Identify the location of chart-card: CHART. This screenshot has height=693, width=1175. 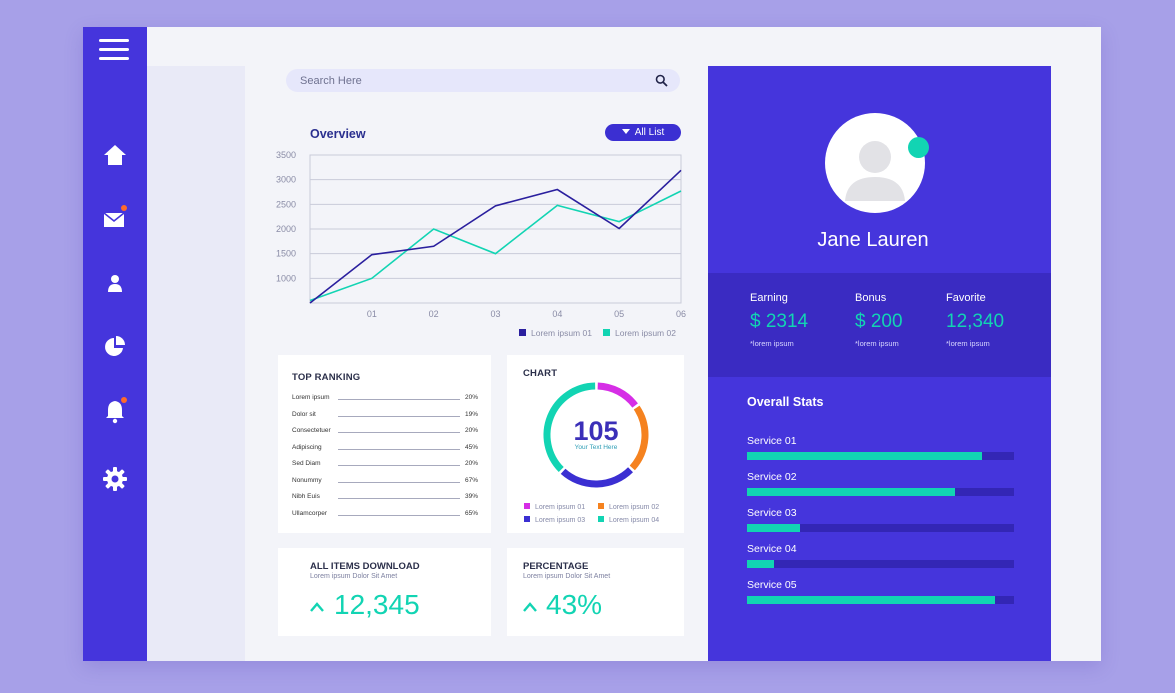
(595, 444).